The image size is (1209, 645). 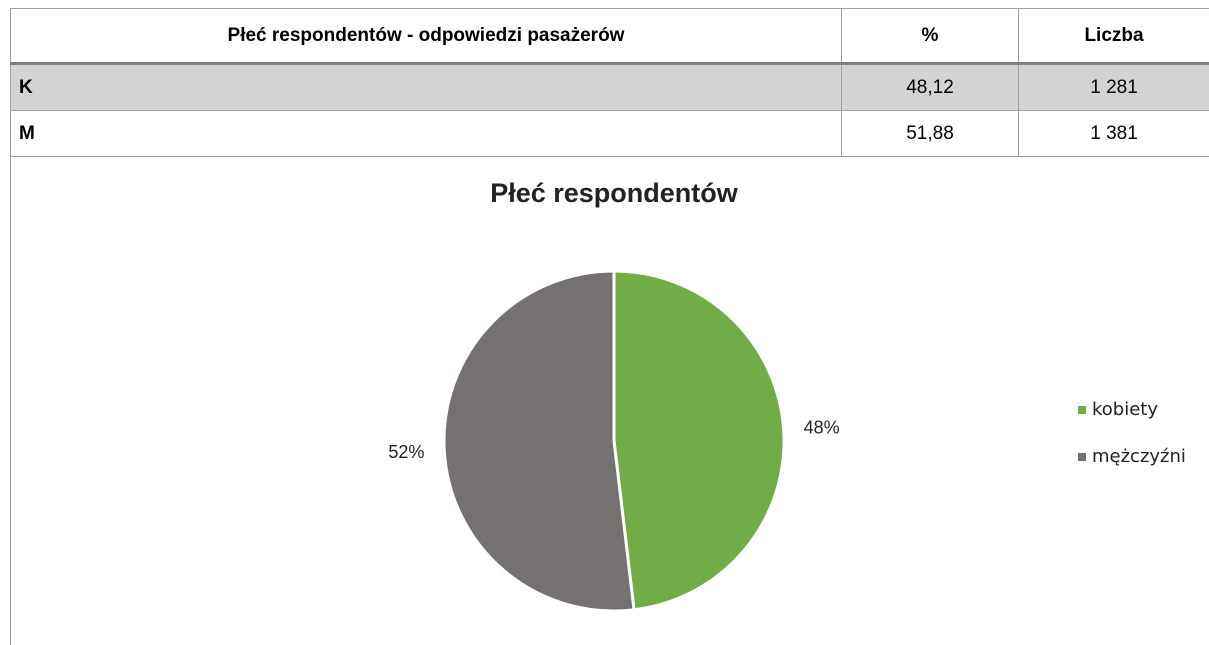 I want to click on table-row: M 51,88 1 381, so click(x=609, y=133).